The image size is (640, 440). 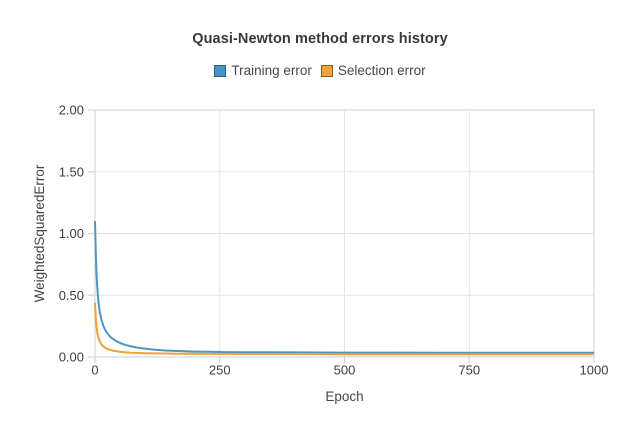 What do you see at coordinates (94, 370) in the screenshot?
I see `x-tick-label: 0` at bounding box center [94, 370].